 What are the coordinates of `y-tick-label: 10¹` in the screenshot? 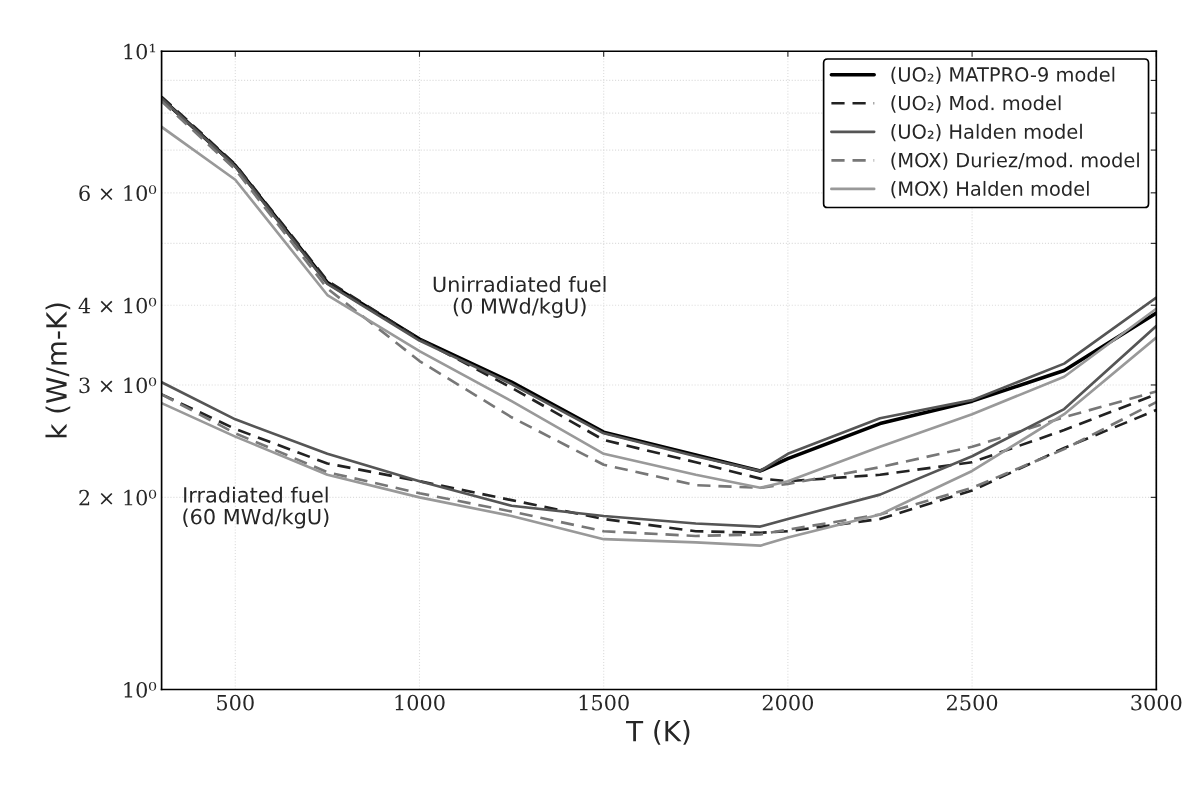 It's located at (140, 51).